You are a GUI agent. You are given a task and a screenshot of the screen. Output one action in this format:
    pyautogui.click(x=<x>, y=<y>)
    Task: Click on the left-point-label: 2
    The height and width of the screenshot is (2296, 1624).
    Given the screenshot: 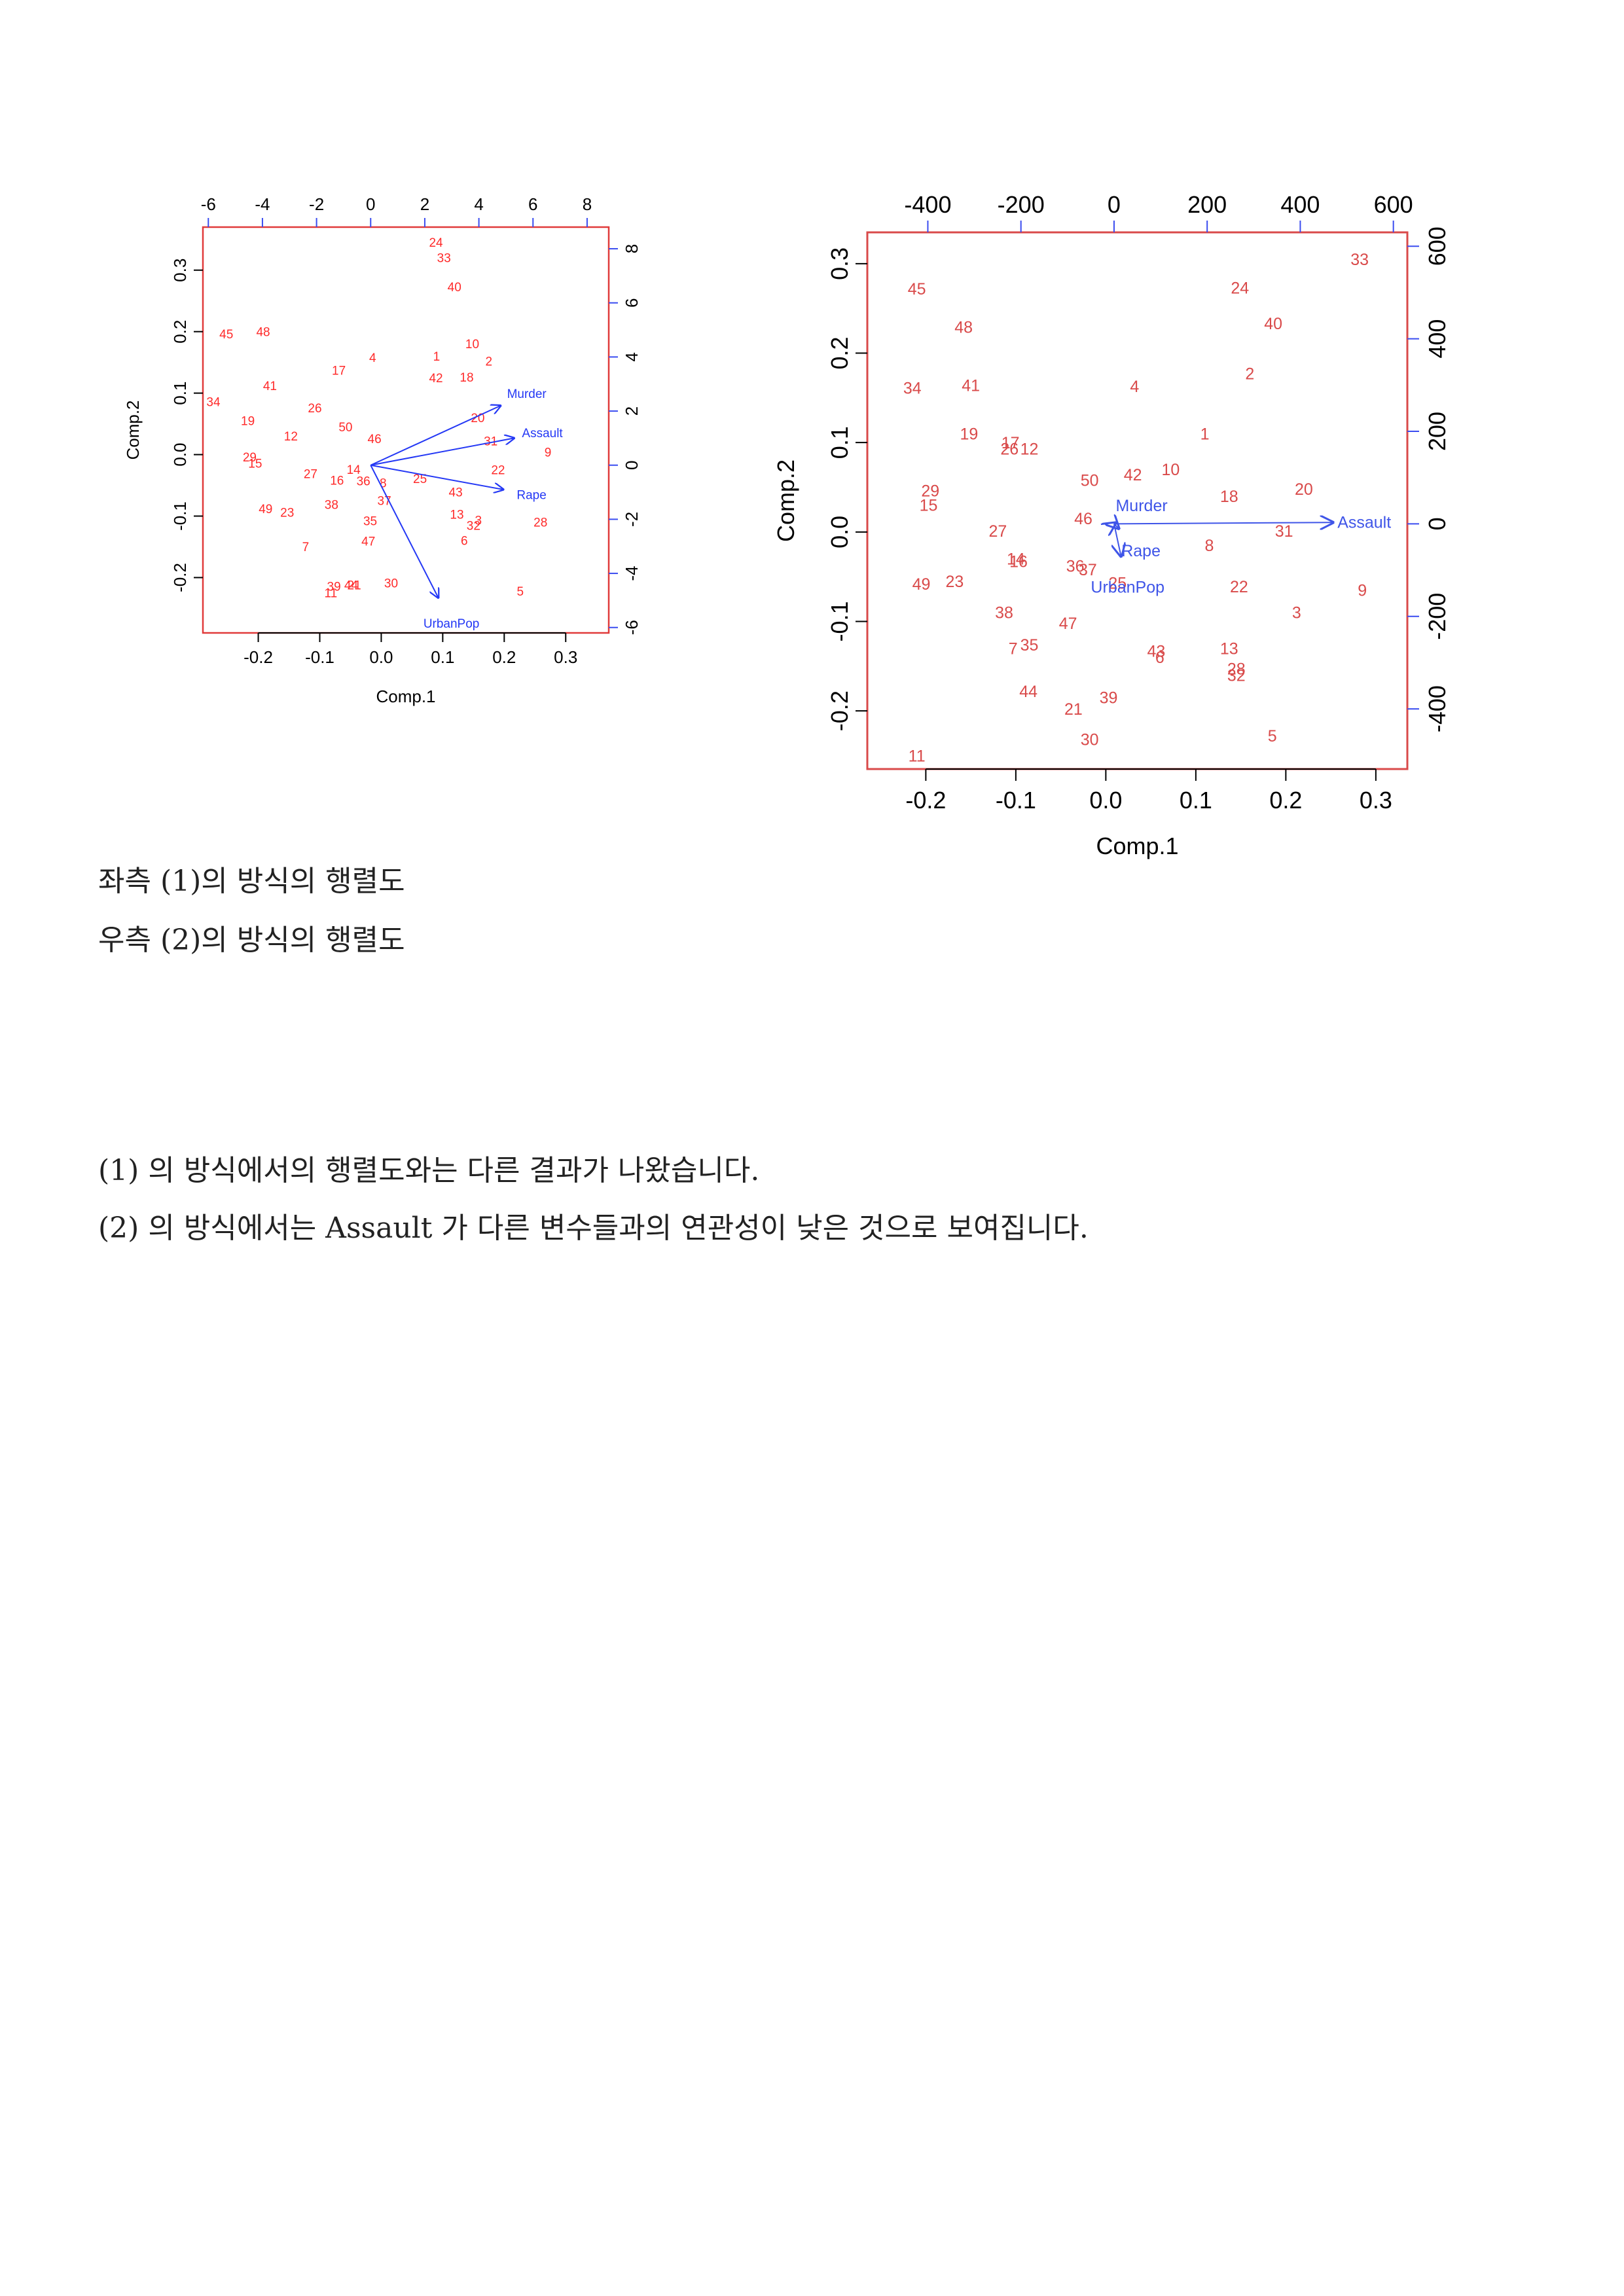 What is the action you would take?
    pyautogui.click(x=489, y=361)
    